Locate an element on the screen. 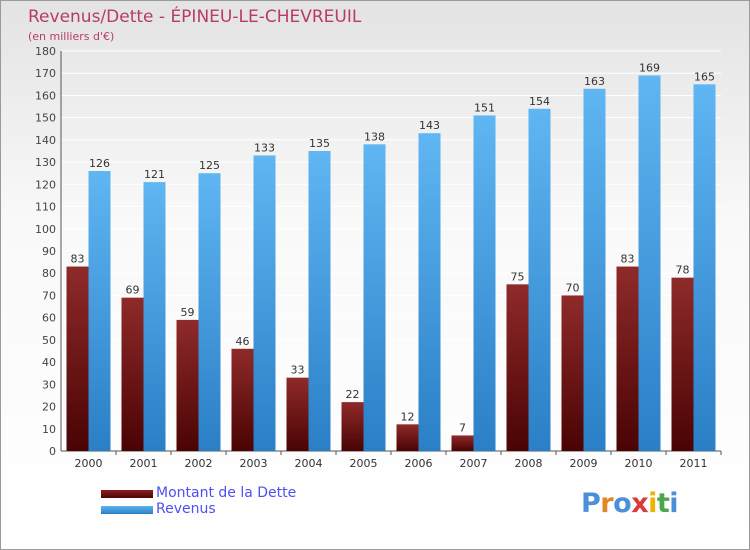 This screenshot has width=750, height=550. logo-letter: P is located at coordinates (591, 503).